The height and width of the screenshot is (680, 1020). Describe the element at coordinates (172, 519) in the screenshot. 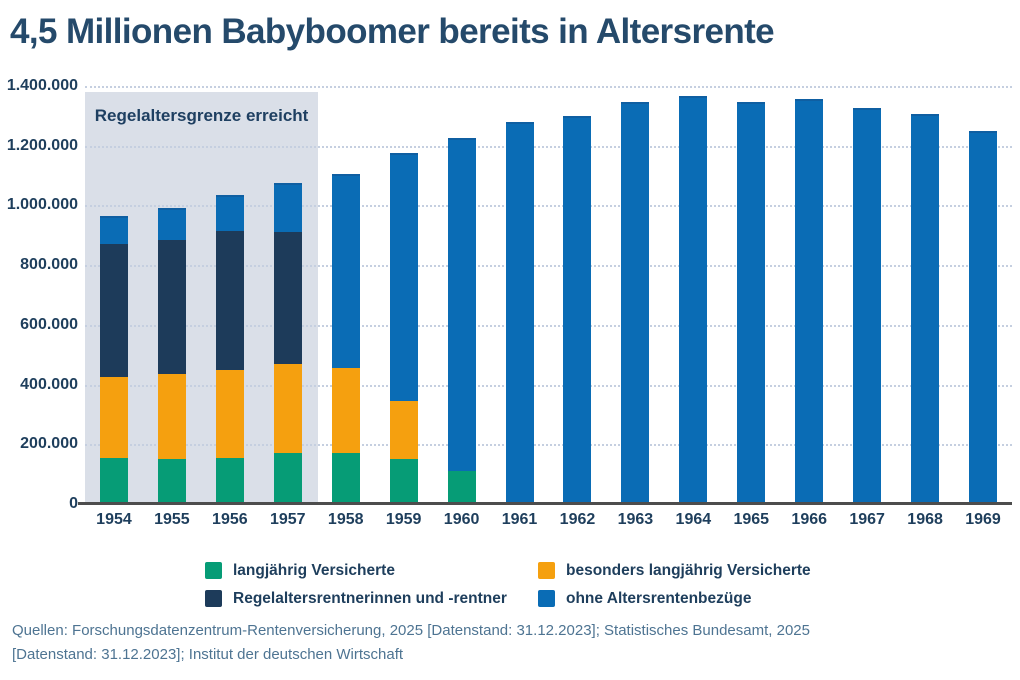

I see `x-axis-label: 1955` at that location.